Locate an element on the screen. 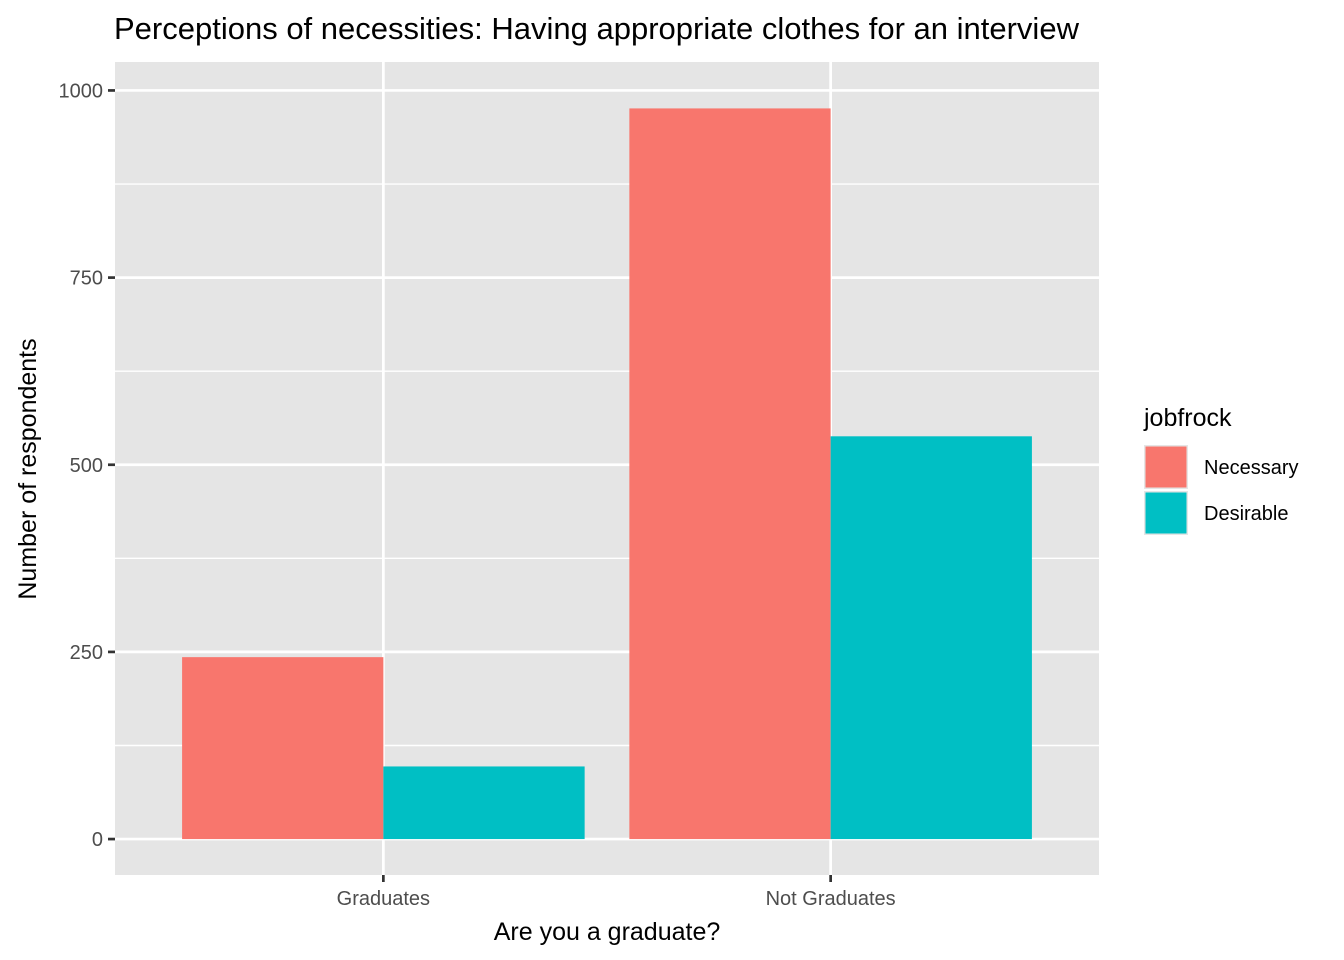 The height and width of the screenshot is (960, 1344). bar-necessary-graduates is located at coordinates (283, 748).